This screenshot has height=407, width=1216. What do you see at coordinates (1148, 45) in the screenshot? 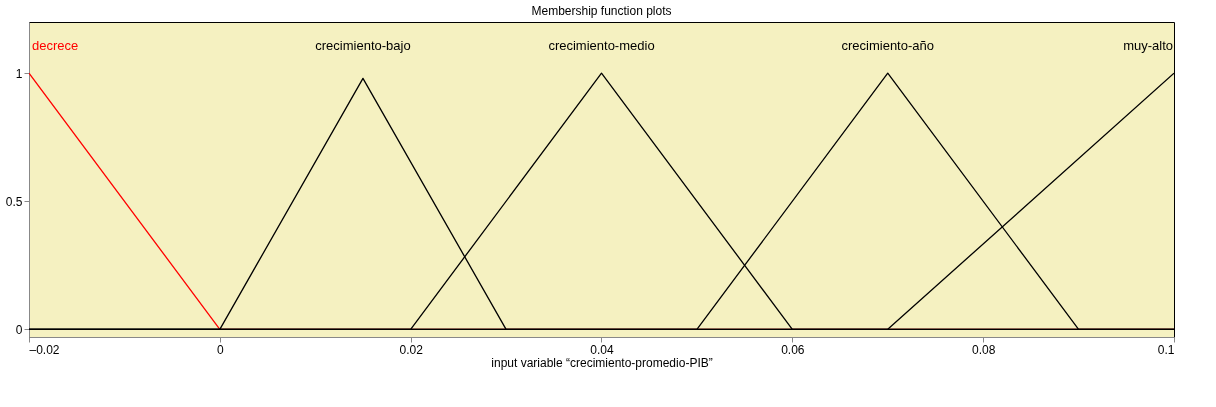
I see `series-label: muy-alto` at bounding box center [1148, 45].